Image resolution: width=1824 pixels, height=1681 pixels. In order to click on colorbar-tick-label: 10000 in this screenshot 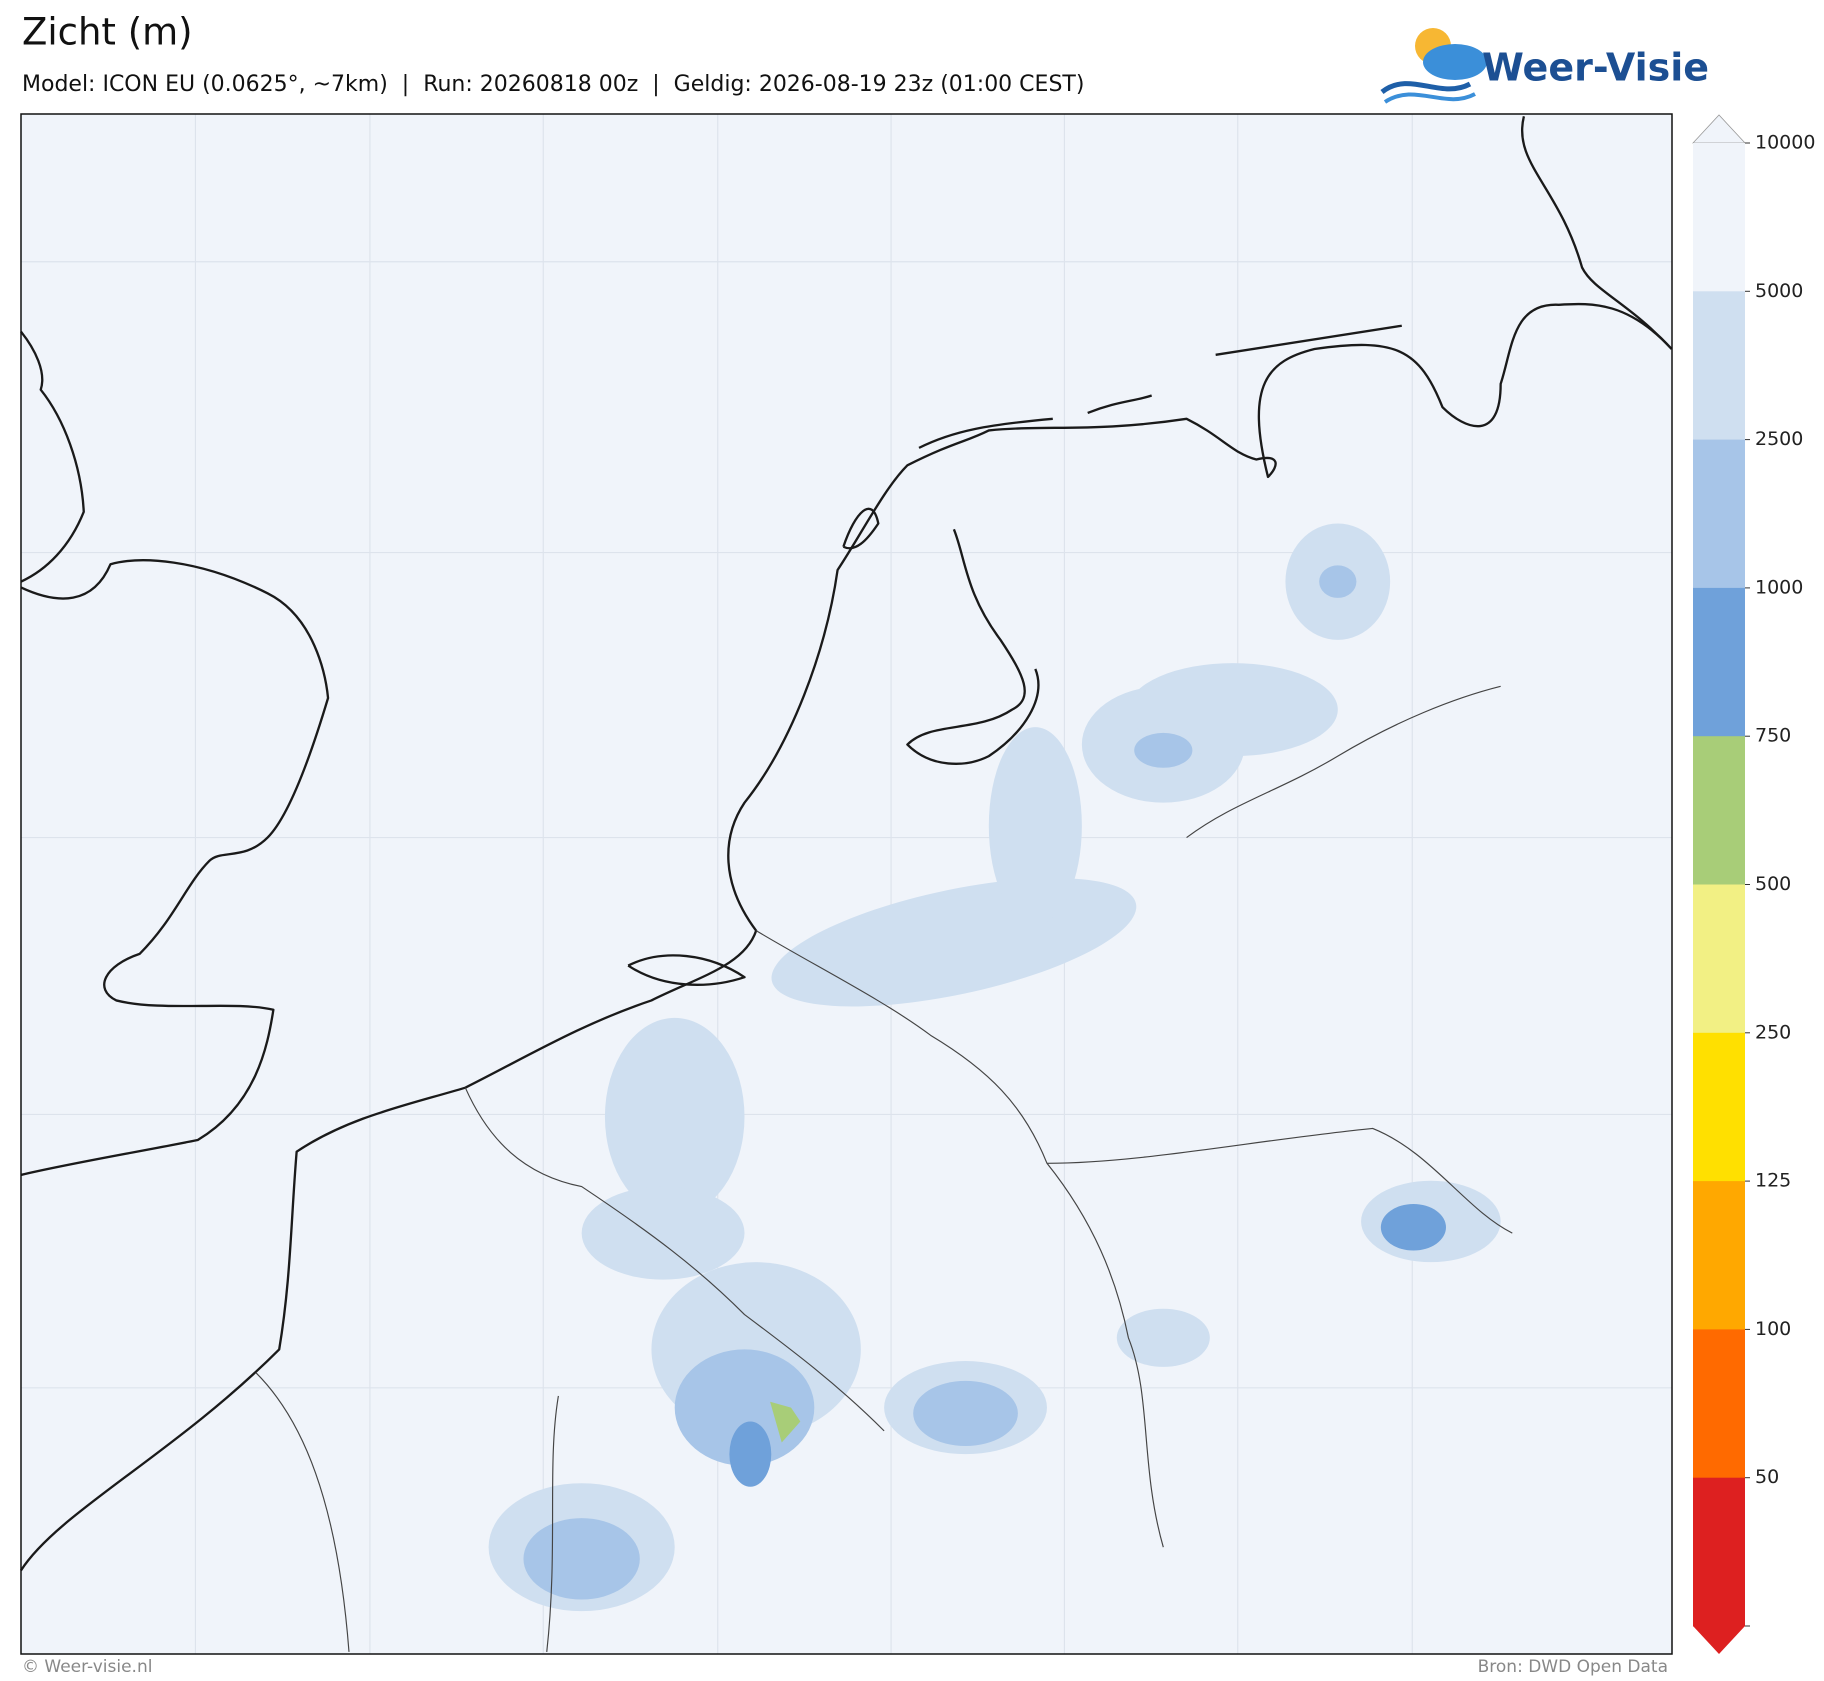, I will do `click(1785, 143)`.